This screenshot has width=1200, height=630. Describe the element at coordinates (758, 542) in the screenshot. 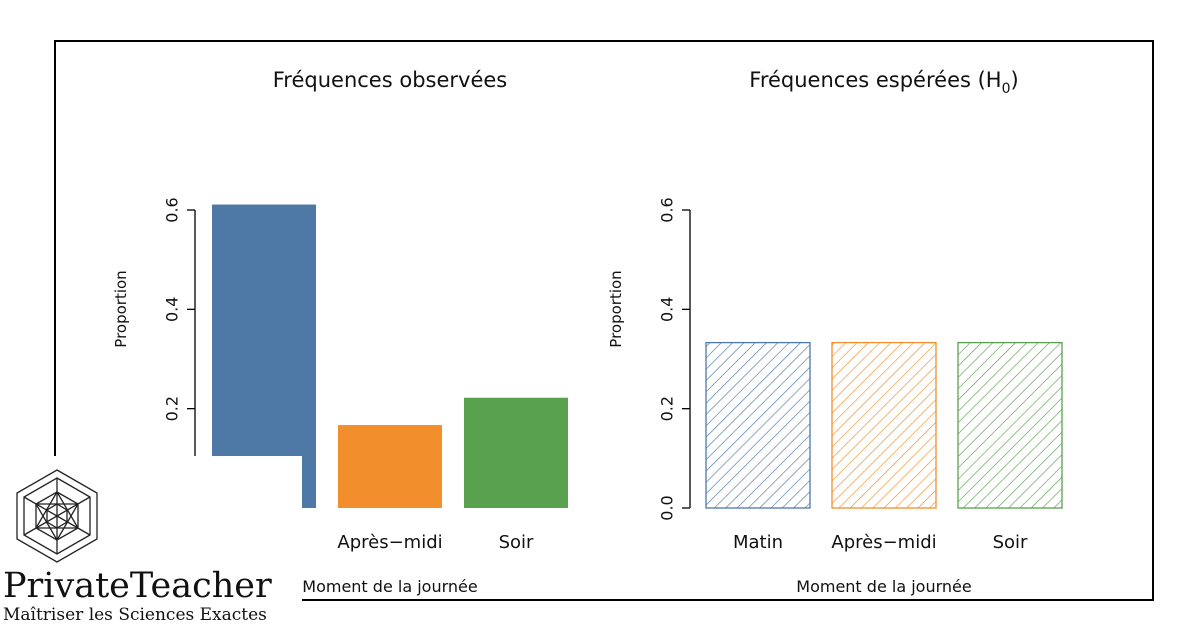

I see `x-tick-label: Matin` at that location.